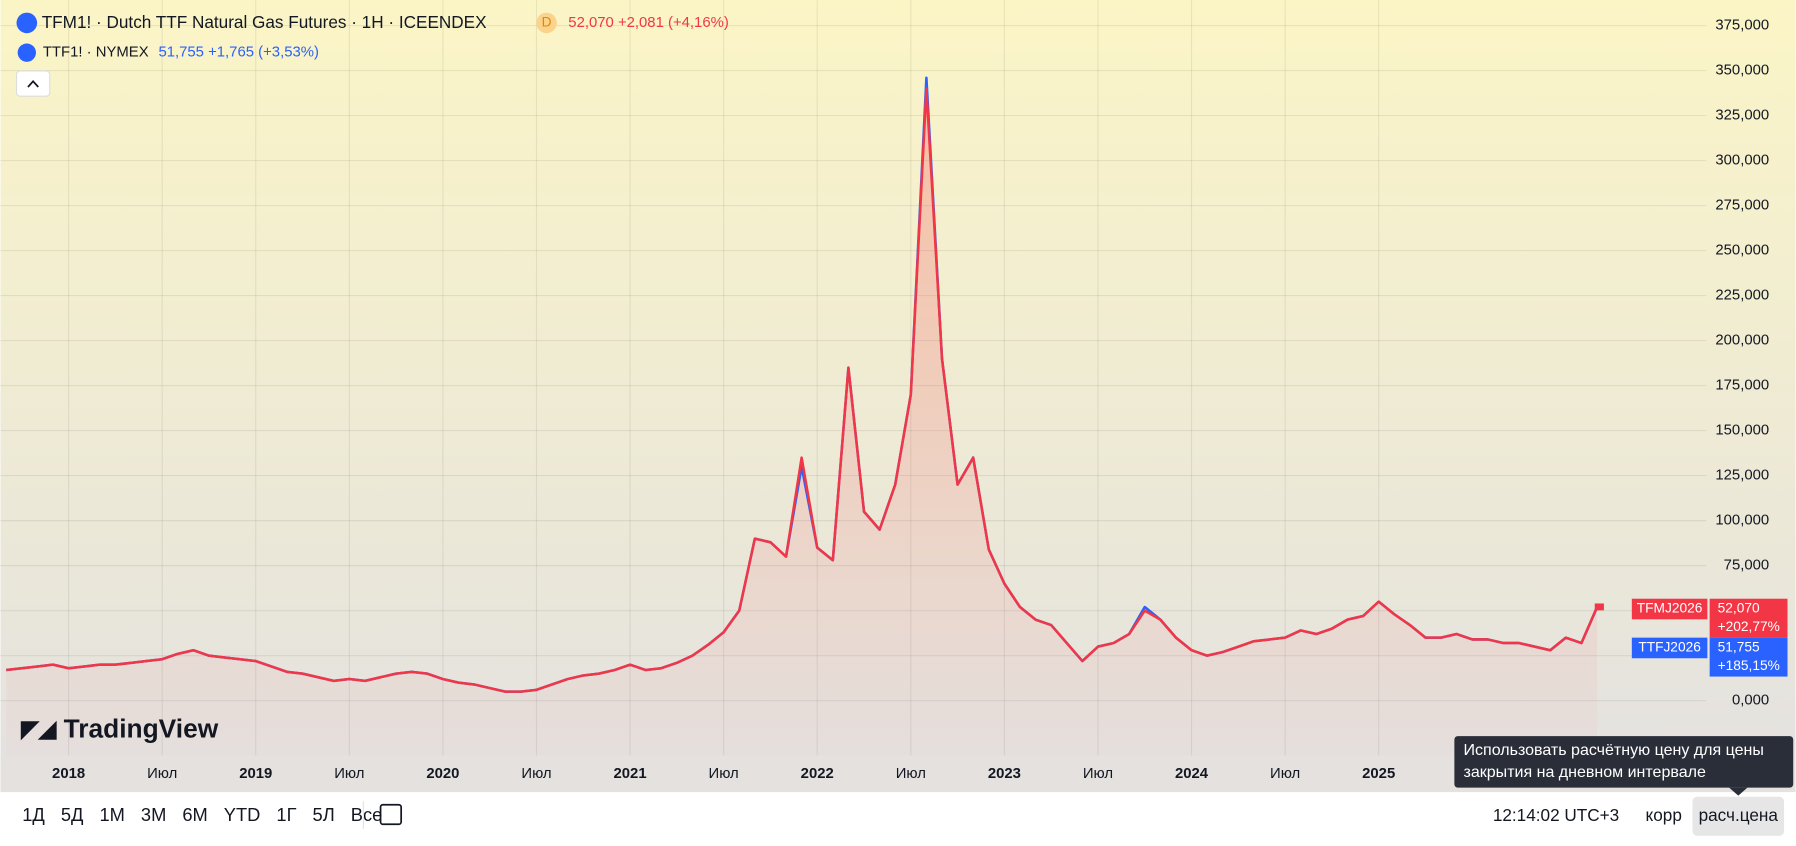 This screenshot has width=1796, height=846. I want to click on range-button: 3М, so click(153, 814).